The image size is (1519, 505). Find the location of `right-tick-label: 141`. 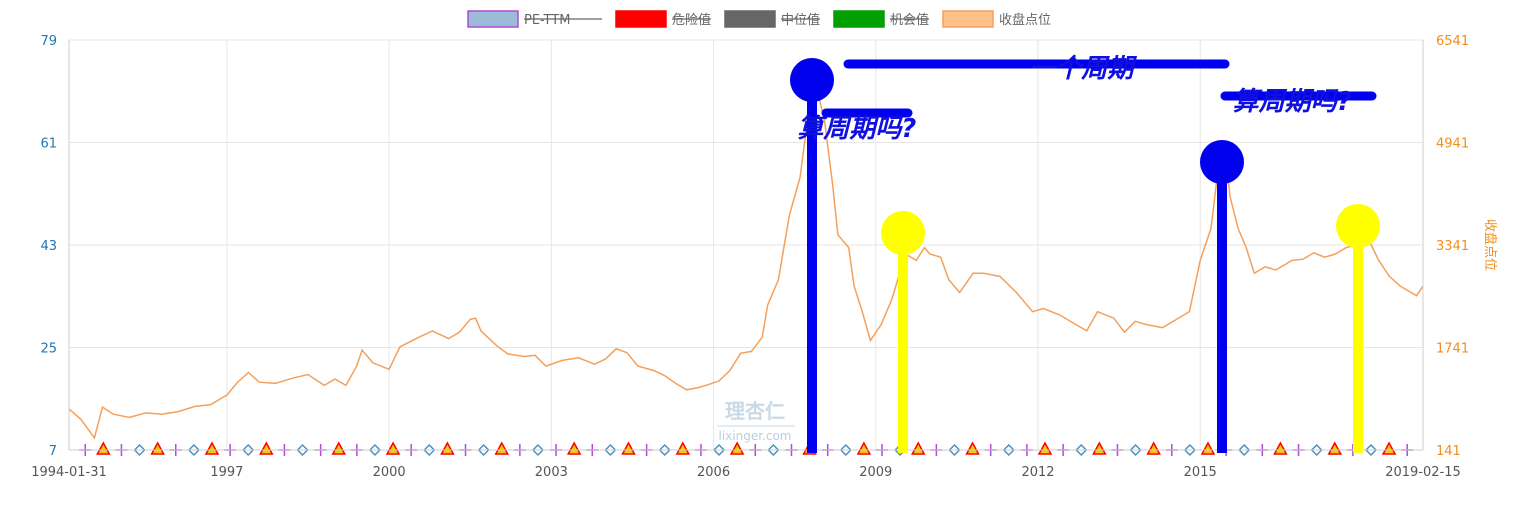

right-tick-label: 141 is located at coordinates (1448, 451).